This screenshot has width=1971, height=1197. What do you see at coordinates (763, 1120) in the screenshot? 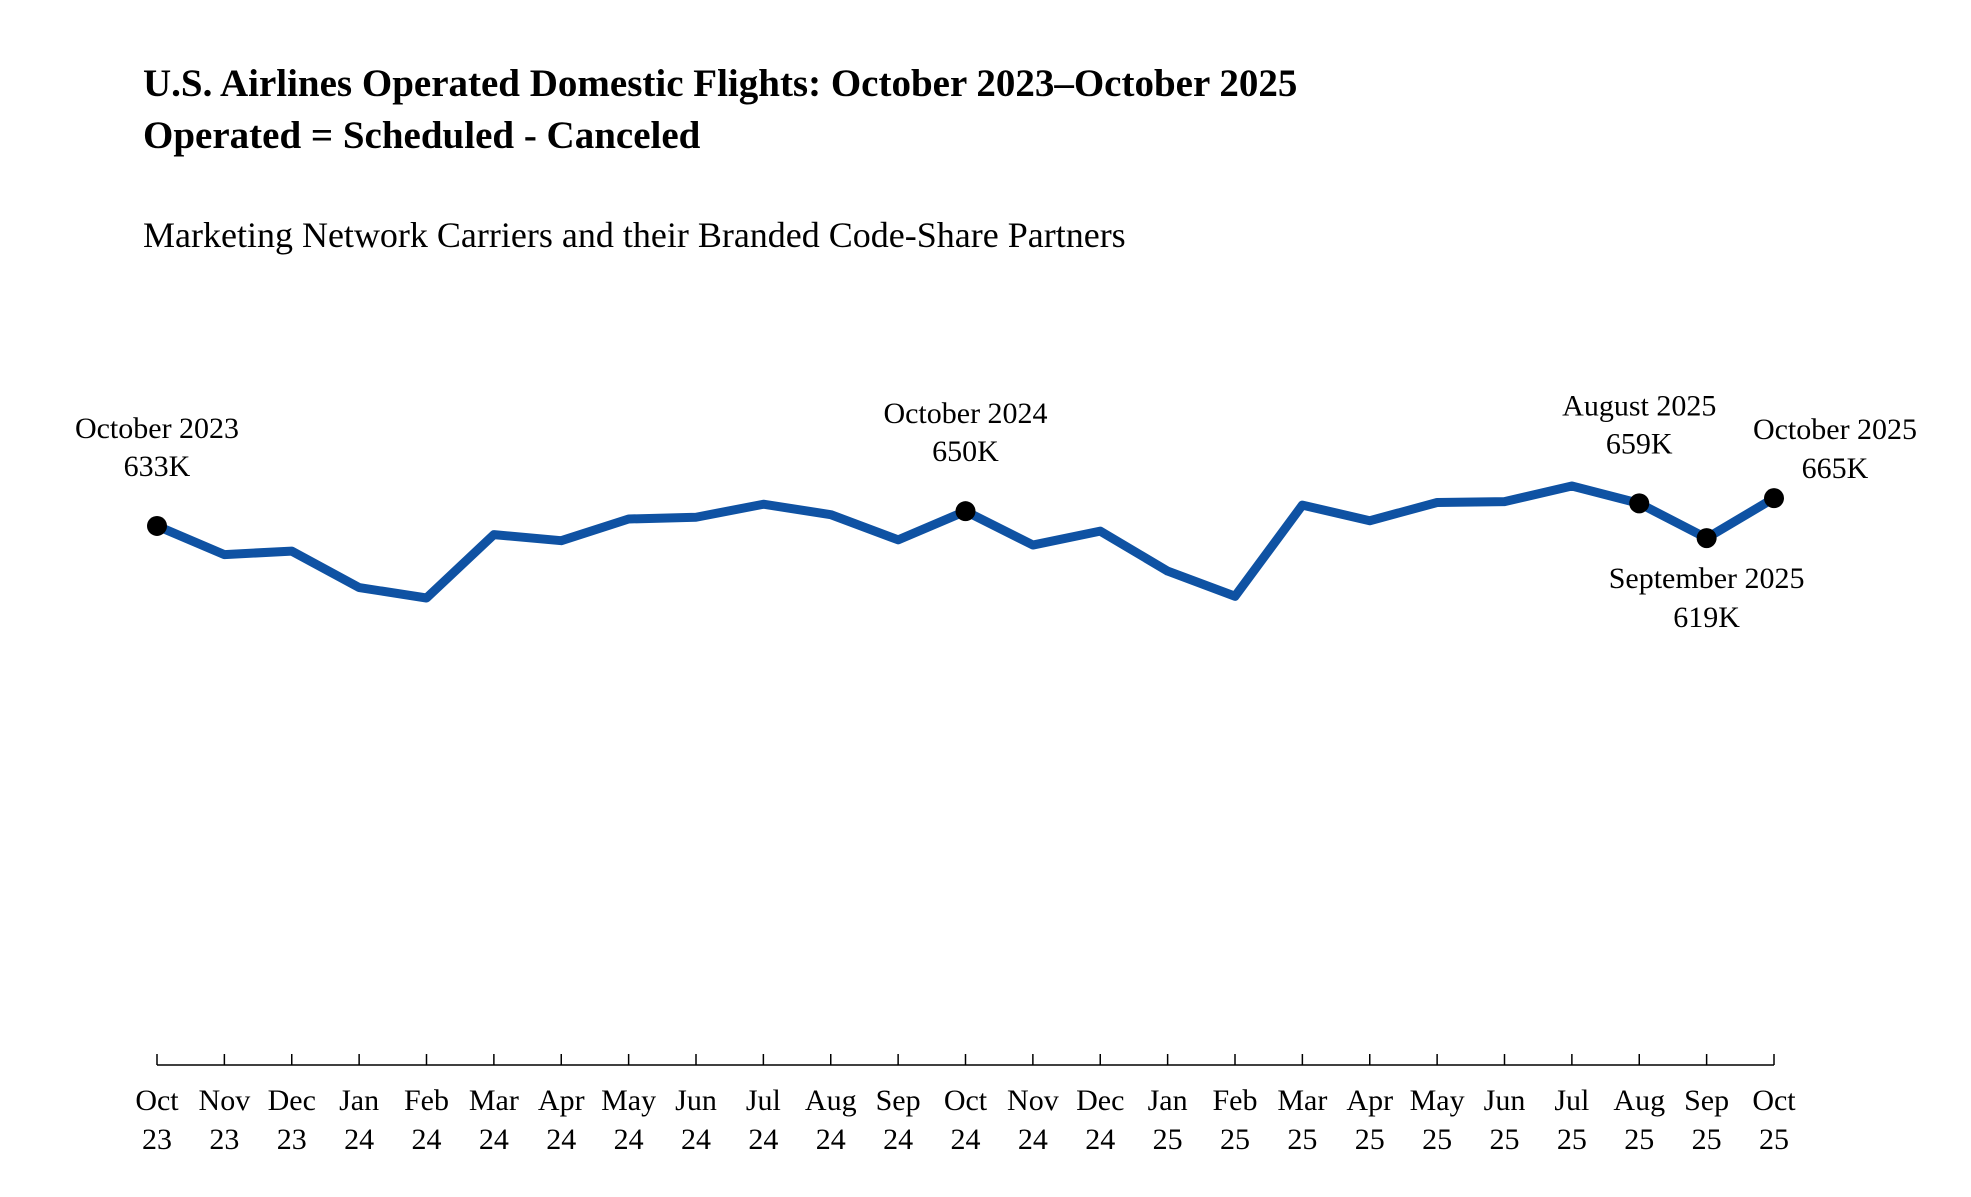
I see `x-tick-label: Jul 24` at bounding box center [763, 1120].